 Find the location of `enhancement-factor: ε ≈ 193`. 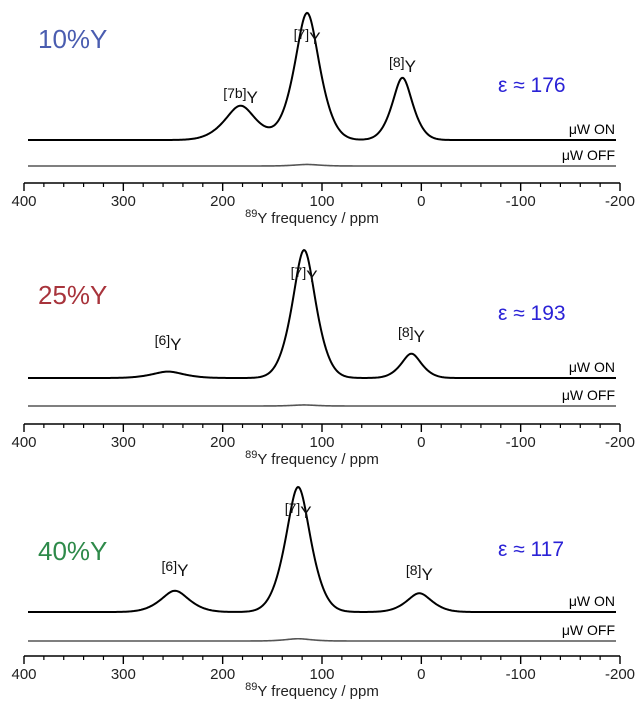

enhancement-factor: ε ≈ 193 is located at coordinates (532, 313).